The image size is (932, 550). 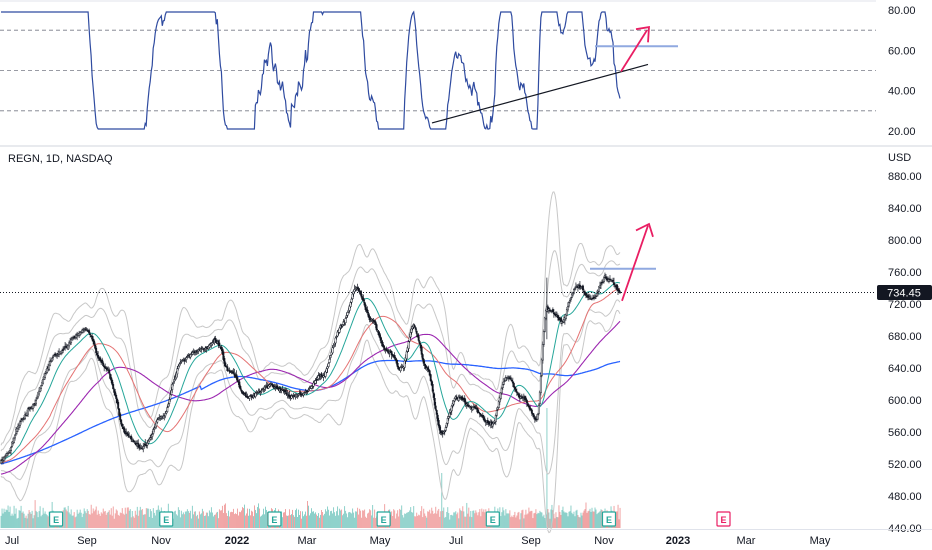 I want to click on earnings-marker-upcoming: E, so click(x=723, y=519).